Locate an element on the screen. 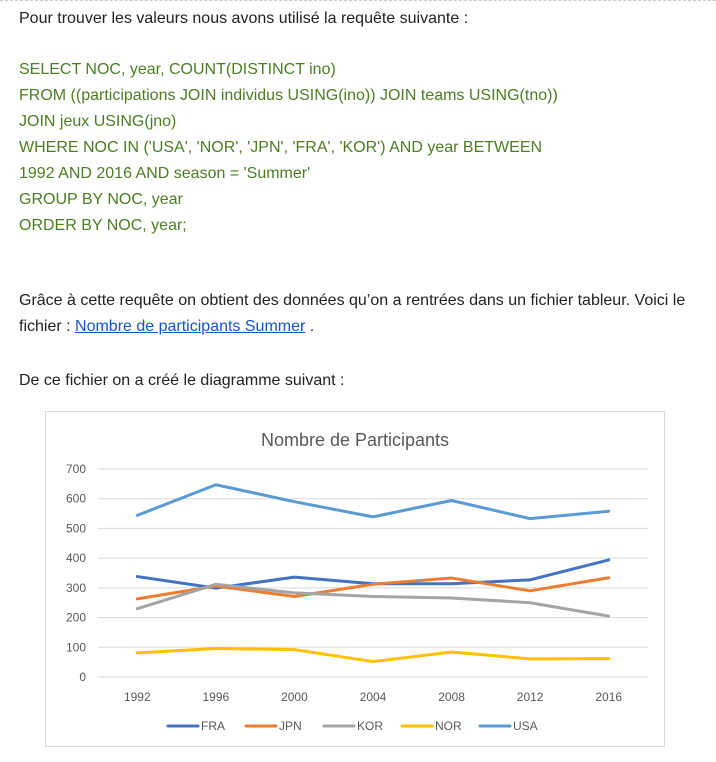 Image resolution: width=716 pixels, height=762 pixels. x-tick-label: 1996 is located at coordinates (216, 697).